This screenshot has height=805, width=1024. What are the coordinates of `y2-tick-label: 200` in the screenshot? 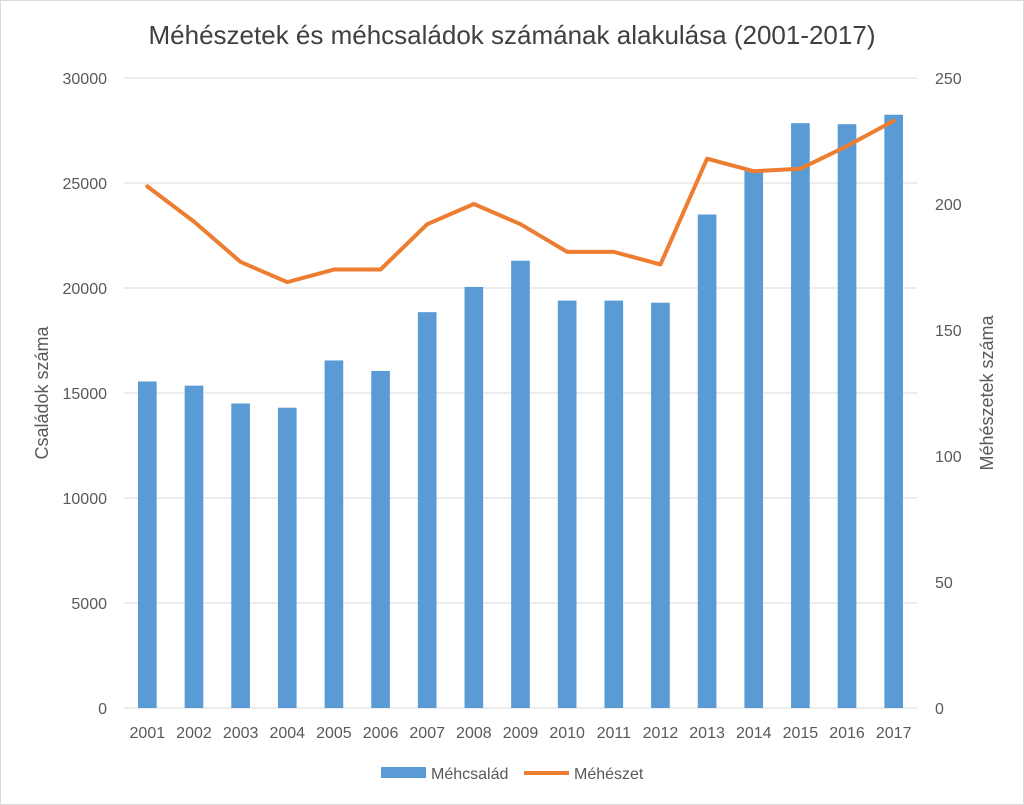 It's located at (948, 205).